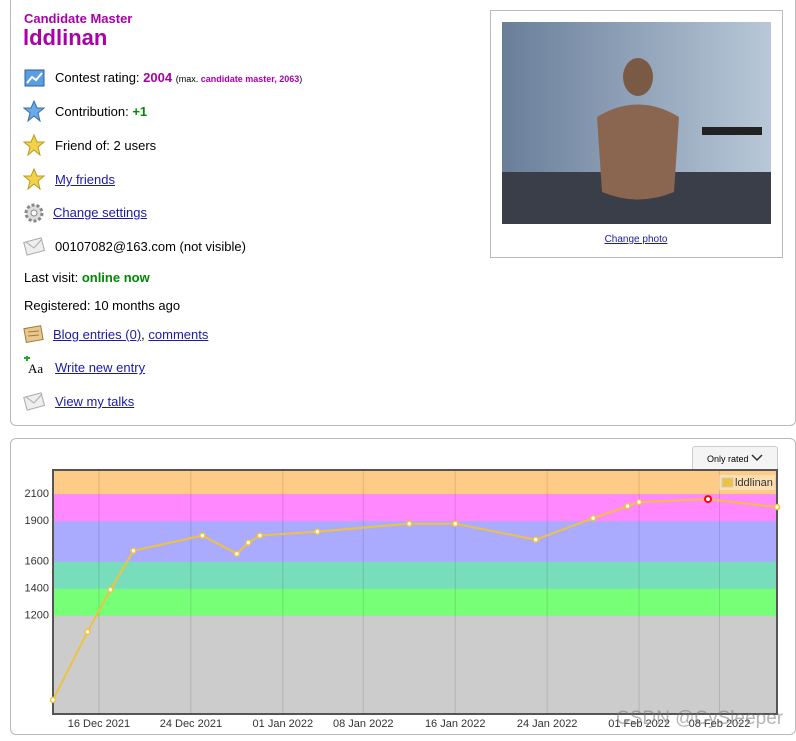 This screenshot has width=796, height=741. Describe the element at coordinates (99, 724) in the screenshot. I see `x-tick-label: 16 Dec 2021` at that location.